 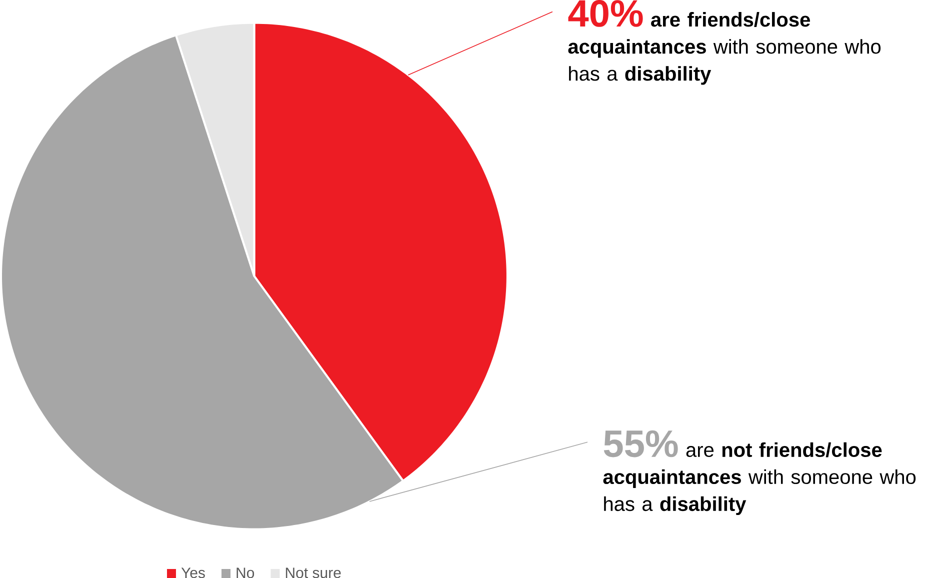 What do you see at coordinates (313, 573) in the screenshot?
I see `legend-label: Not sure` at bounding box center [313, 573].